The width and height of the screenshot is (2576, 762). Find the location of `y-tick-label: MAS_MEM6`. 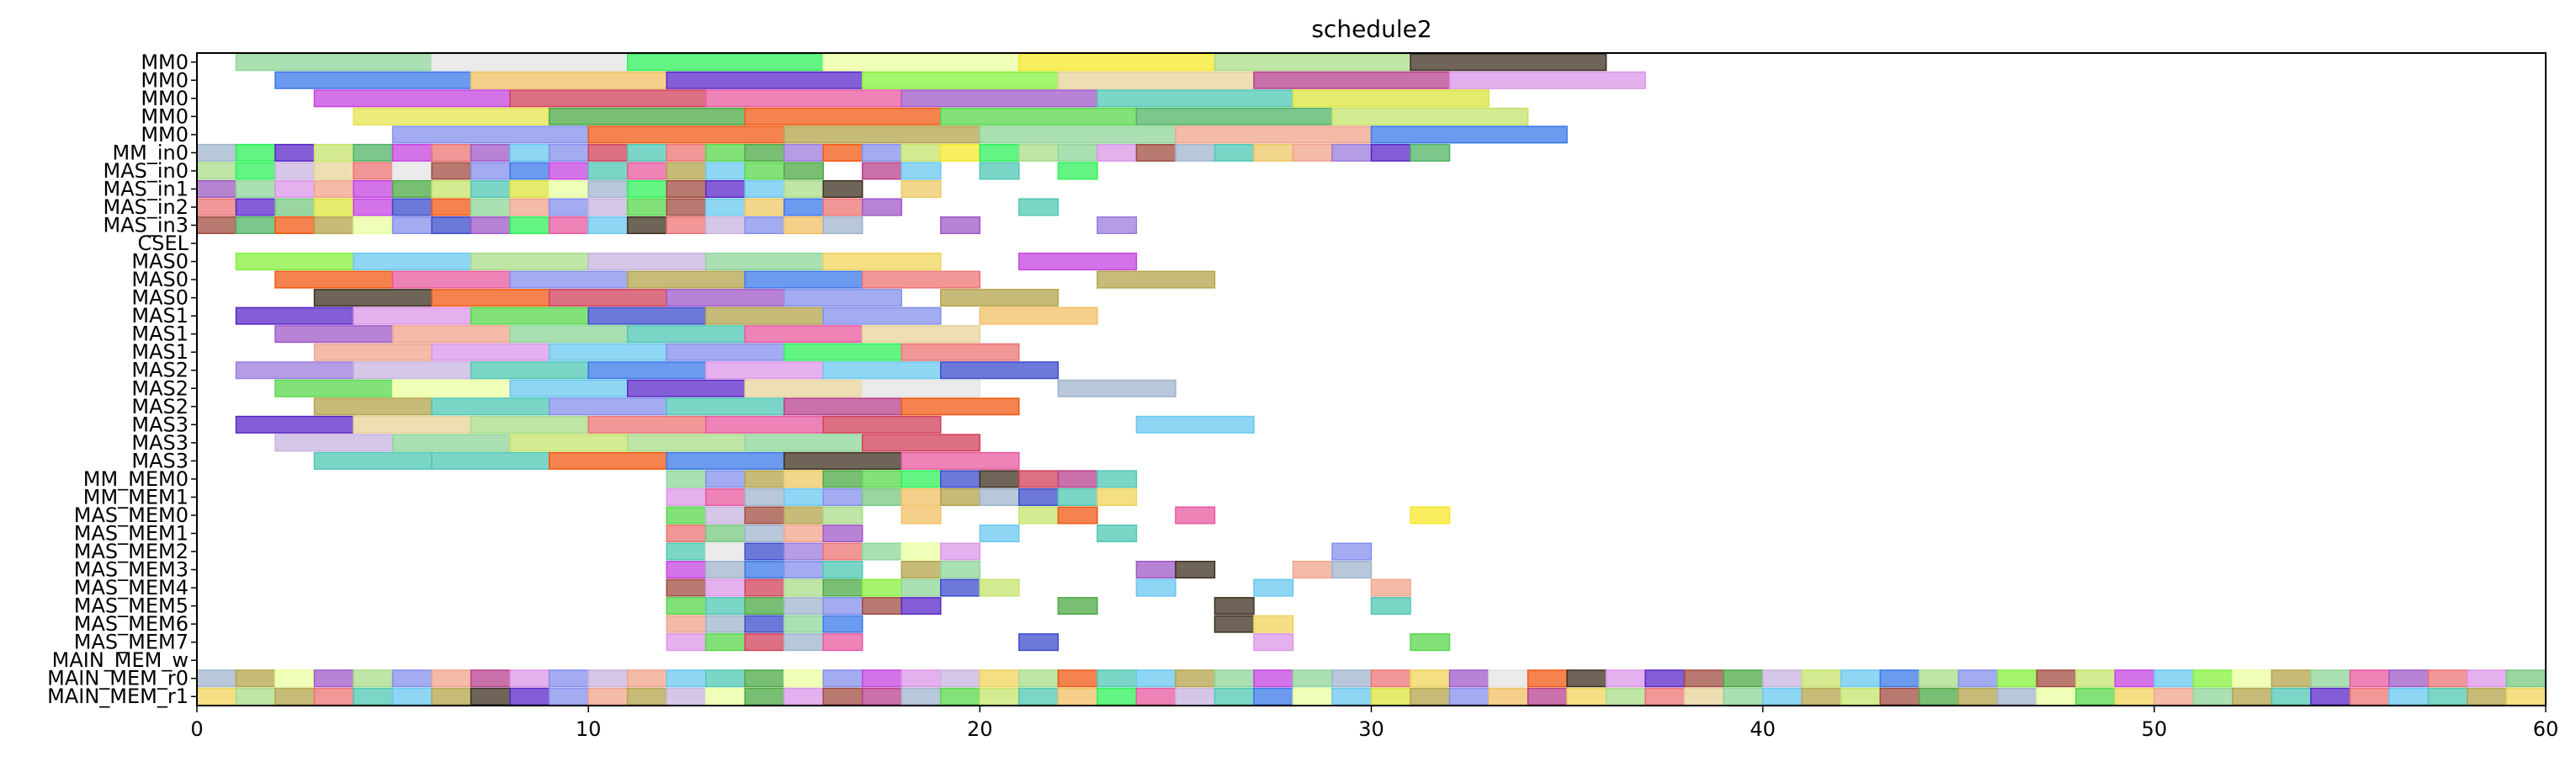

y-tick-label: MAS_MEM6 is located at coordinates (131, 624).